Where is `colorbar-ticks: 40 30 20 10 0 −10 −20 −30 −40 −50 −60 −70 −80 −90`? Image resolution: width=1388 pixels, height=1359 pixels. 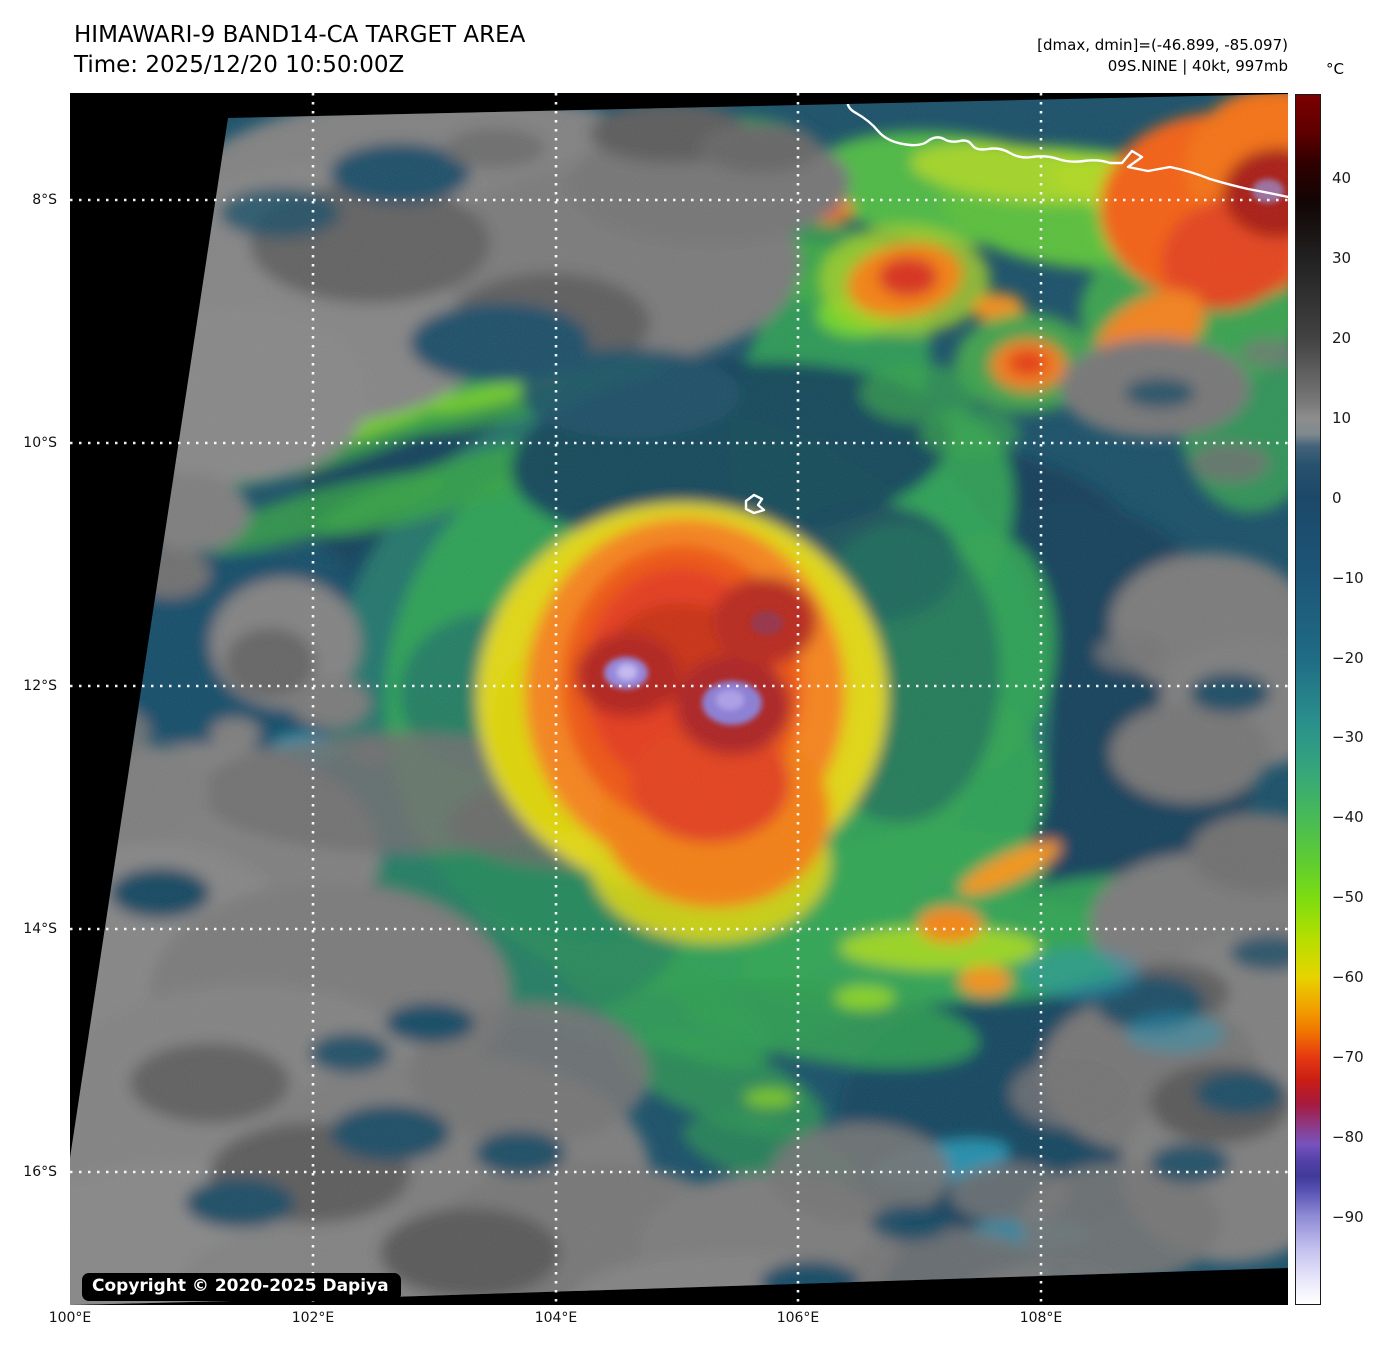
colorbar-ticks: 40 30 20 10 0 −10 −20 −30 −40 −50 −60 −70 −80 −90 is located at coordinates (1360, 699).